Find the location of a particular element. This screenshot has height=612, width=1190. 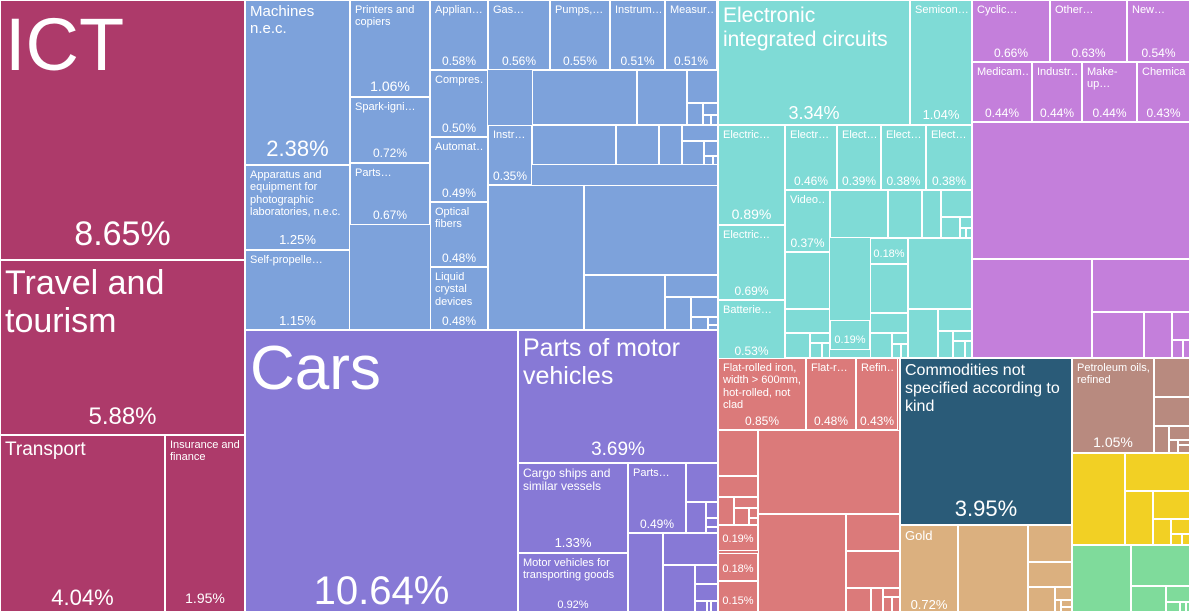

treemap-tile-parts-small: Parts… 0.49% is located at coordinates (657, 498).